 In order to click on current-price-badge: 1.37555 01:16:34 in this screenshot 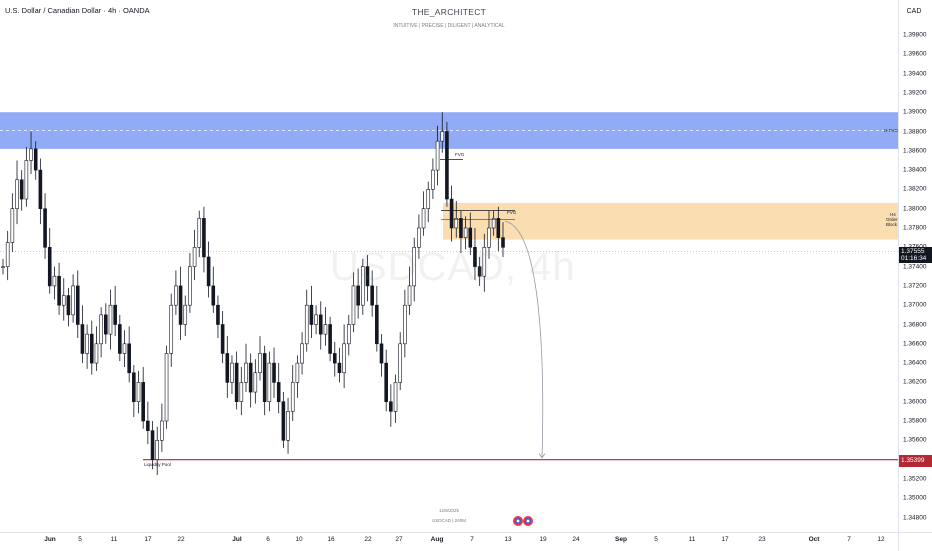, I will do `click(915, 255)`.